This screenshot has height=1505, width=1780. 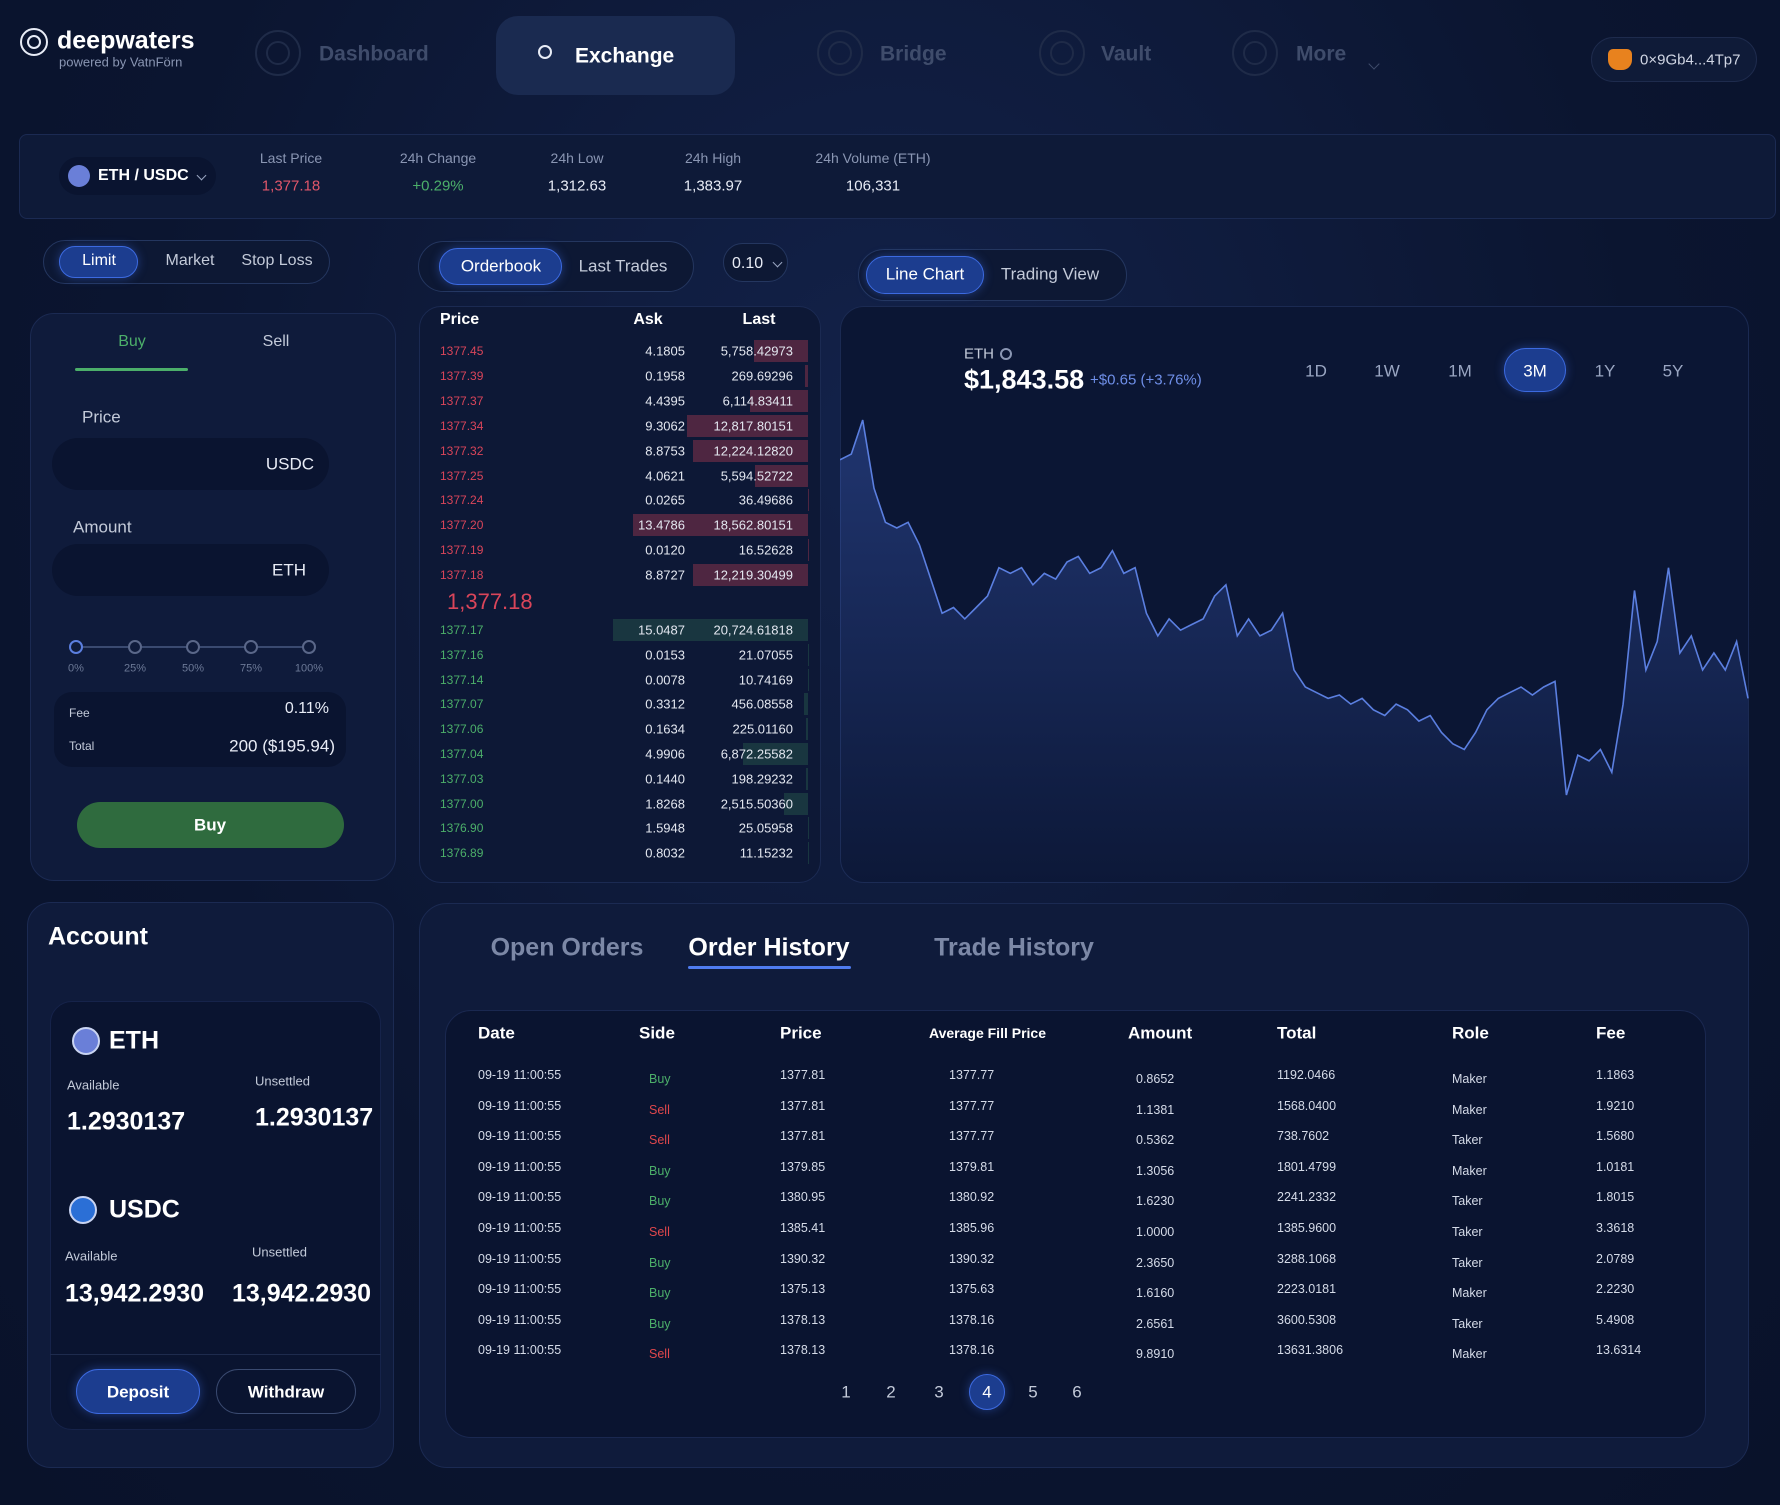 I want to click on order-price: 1377.06, so click(x=462, y=729).